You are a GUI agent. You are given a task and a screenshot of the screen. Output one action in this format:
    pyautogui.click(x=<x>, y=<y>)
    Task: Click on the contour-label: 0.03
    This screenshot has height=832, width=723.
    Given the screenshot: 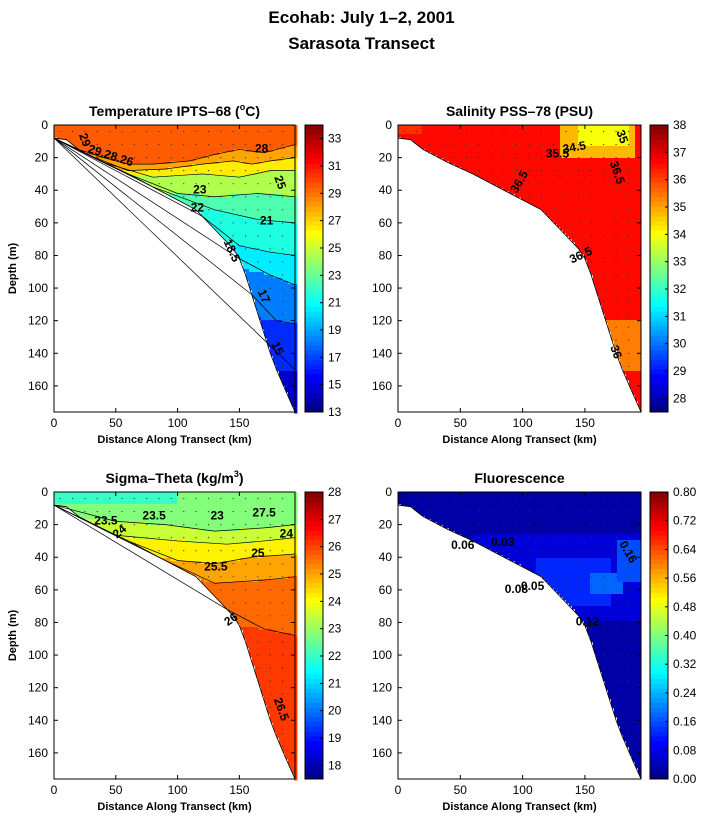 What is the action you would take?
    pyautogui.click(x=503, y=542)
    